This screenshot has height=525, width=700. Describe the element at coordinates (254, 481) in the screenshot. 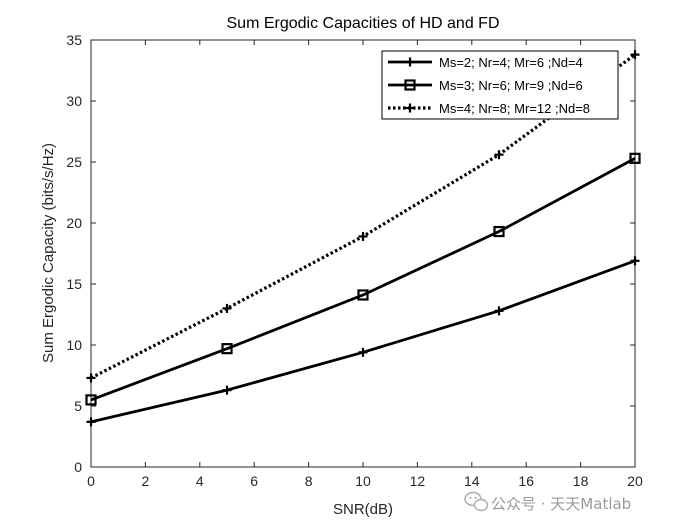

I see `x-tick-label: 6` at that location.